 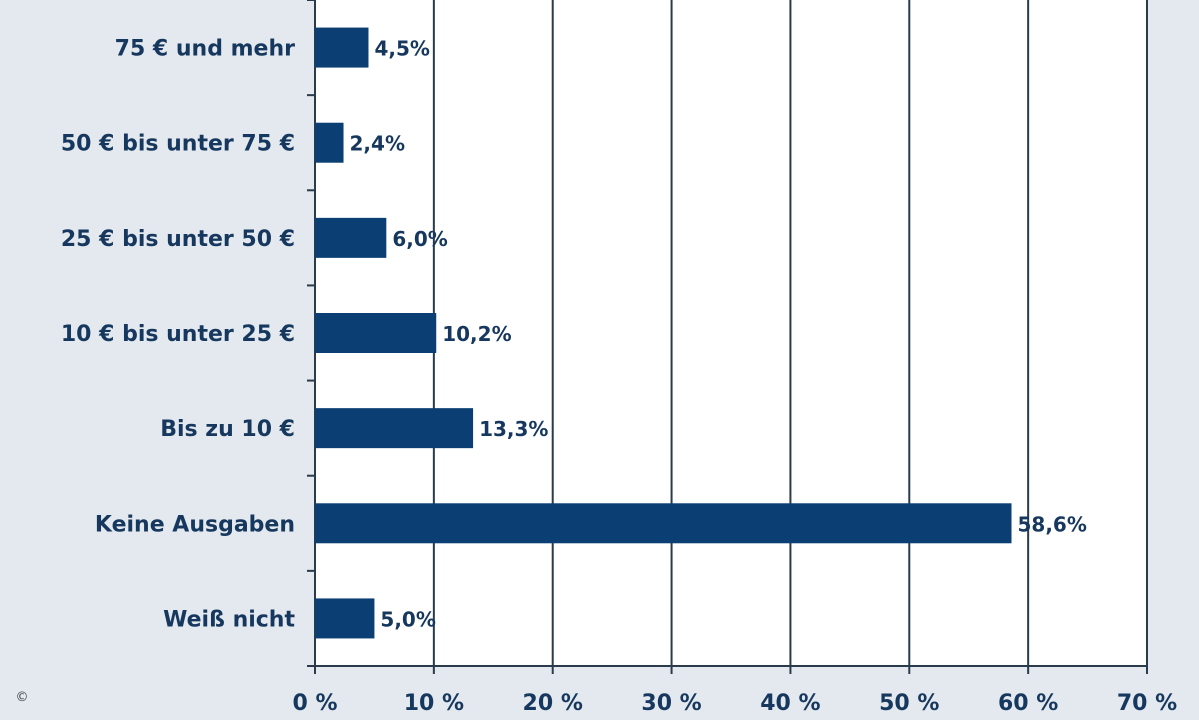 What do you see at coordinates (314, 703) in the screenshot?
I see `x-tick-label: 0 %` at bounding box center [314, 703].